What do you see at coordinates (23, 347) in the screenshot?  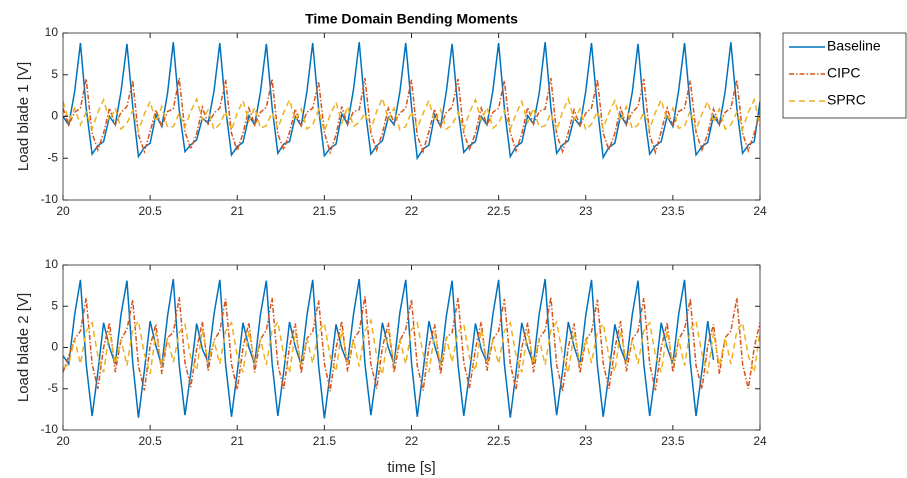 I see `y-axis-label: Load blade 2 [V]` at bounding box center [23, 347].